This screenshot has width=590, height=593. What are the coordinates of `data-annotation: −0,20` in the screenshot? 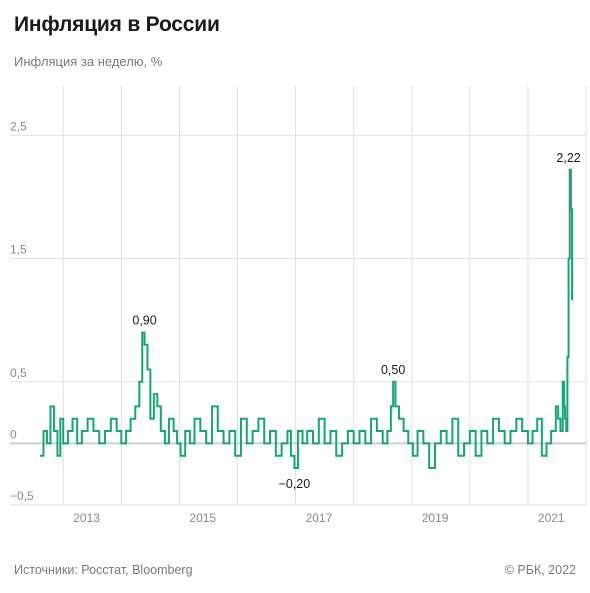 It's located at (295, 484).